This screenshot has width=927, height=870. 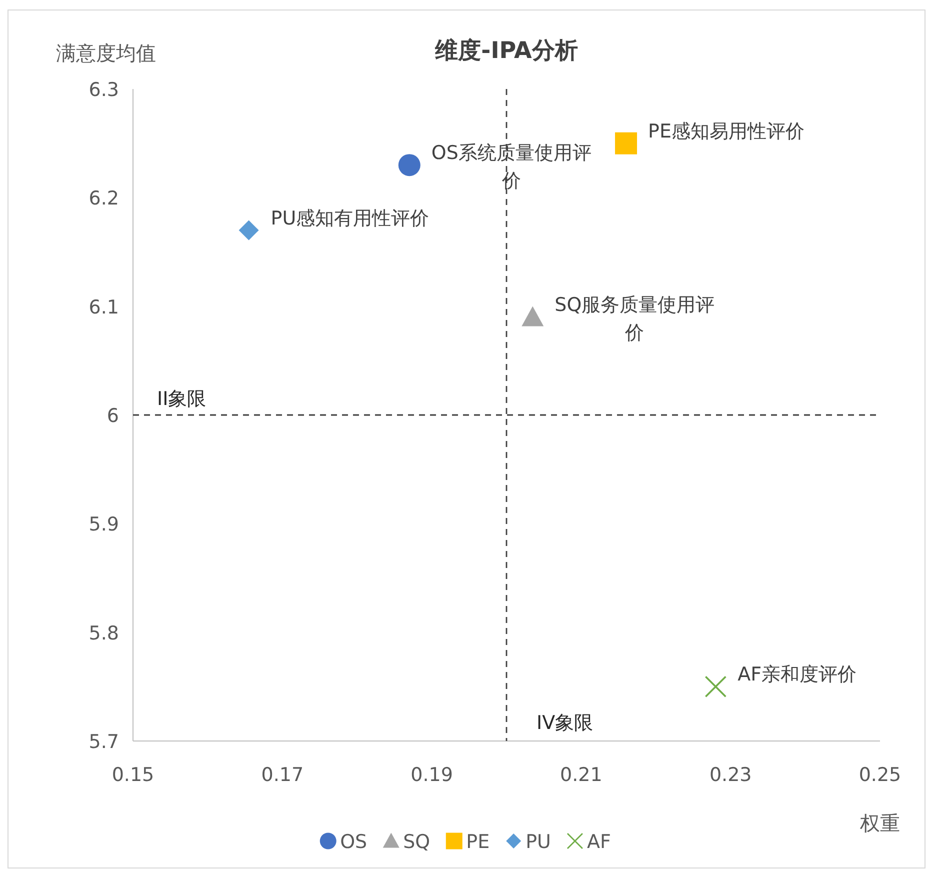 What do you see at coordinates (634, 319) in the screenshot?
I see `annotation: SQ服务质量使用评价` at bounding box center [634, 319].